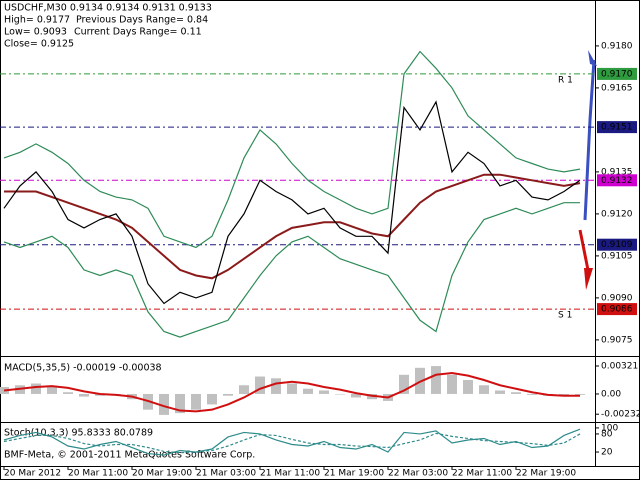 The height and width of the screenshot is (480, 640). What do you see at coordinates (546, 474) in the screenshot?
I see `x-tick-label: 22 Mar 19:00` at bounding box center [546, 474].